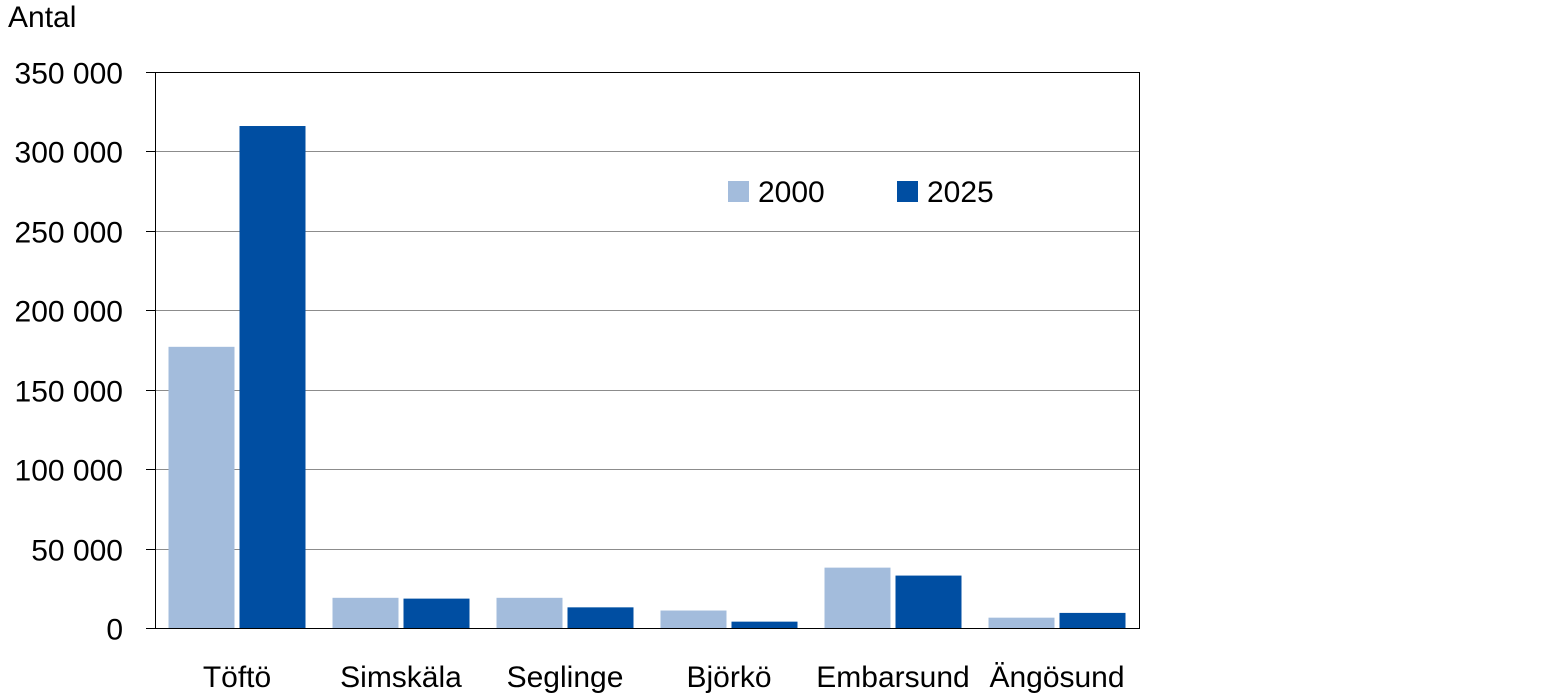  Describe the element at coordinates (791, 192) in the screenshot. I see `legend-label: 2000` at that location.